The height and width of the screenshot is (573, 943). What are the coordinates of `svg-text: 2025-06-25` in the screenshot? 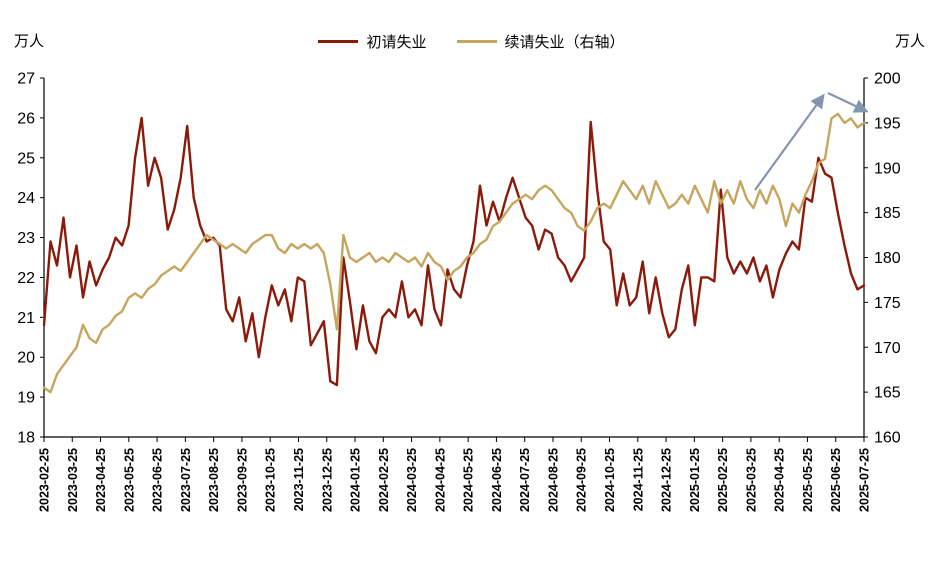 It's located at (836, 480).